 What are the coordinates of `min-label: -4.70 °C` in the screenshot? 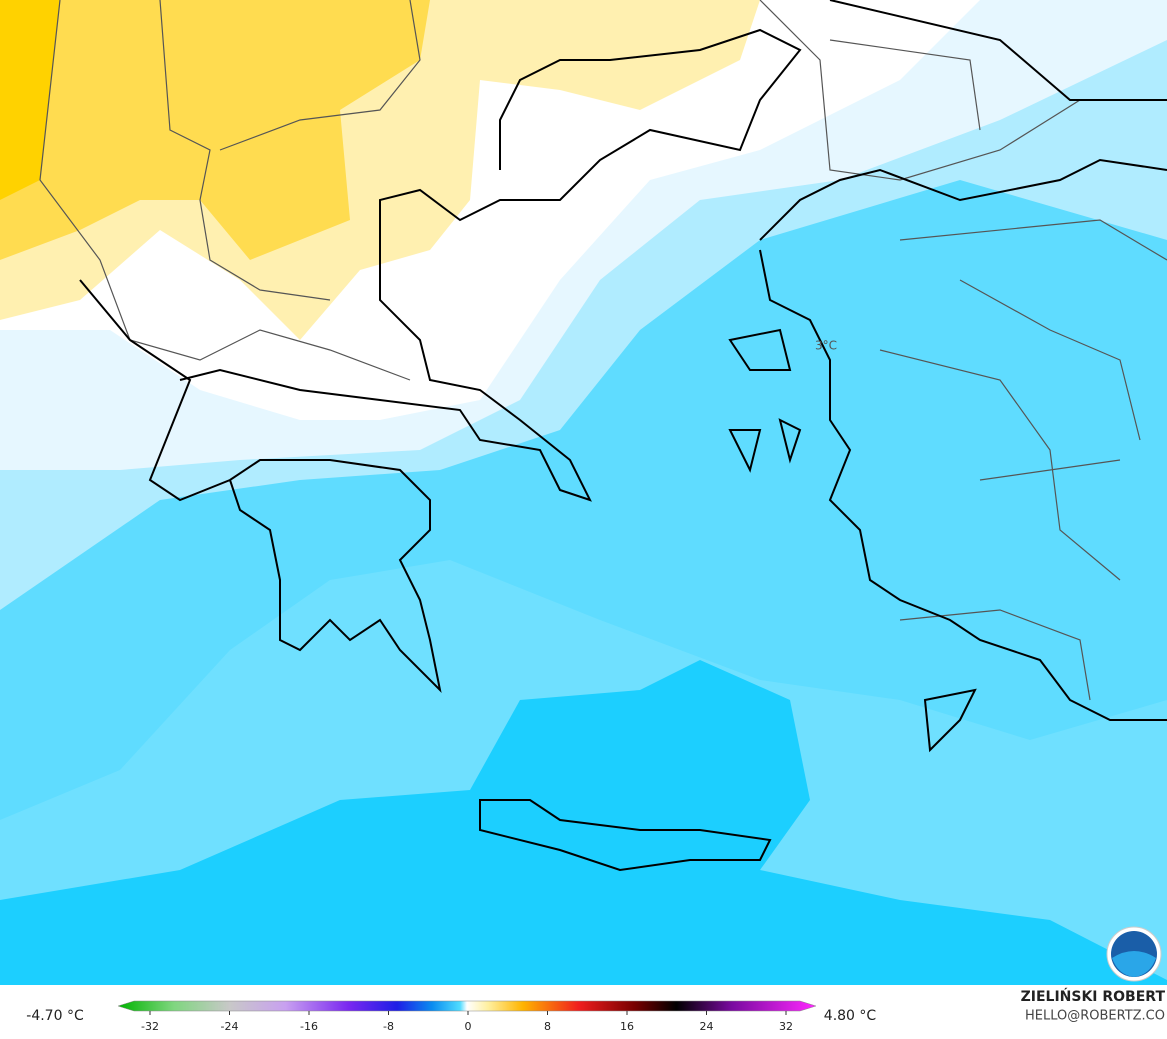 It's located at (55, 1016).